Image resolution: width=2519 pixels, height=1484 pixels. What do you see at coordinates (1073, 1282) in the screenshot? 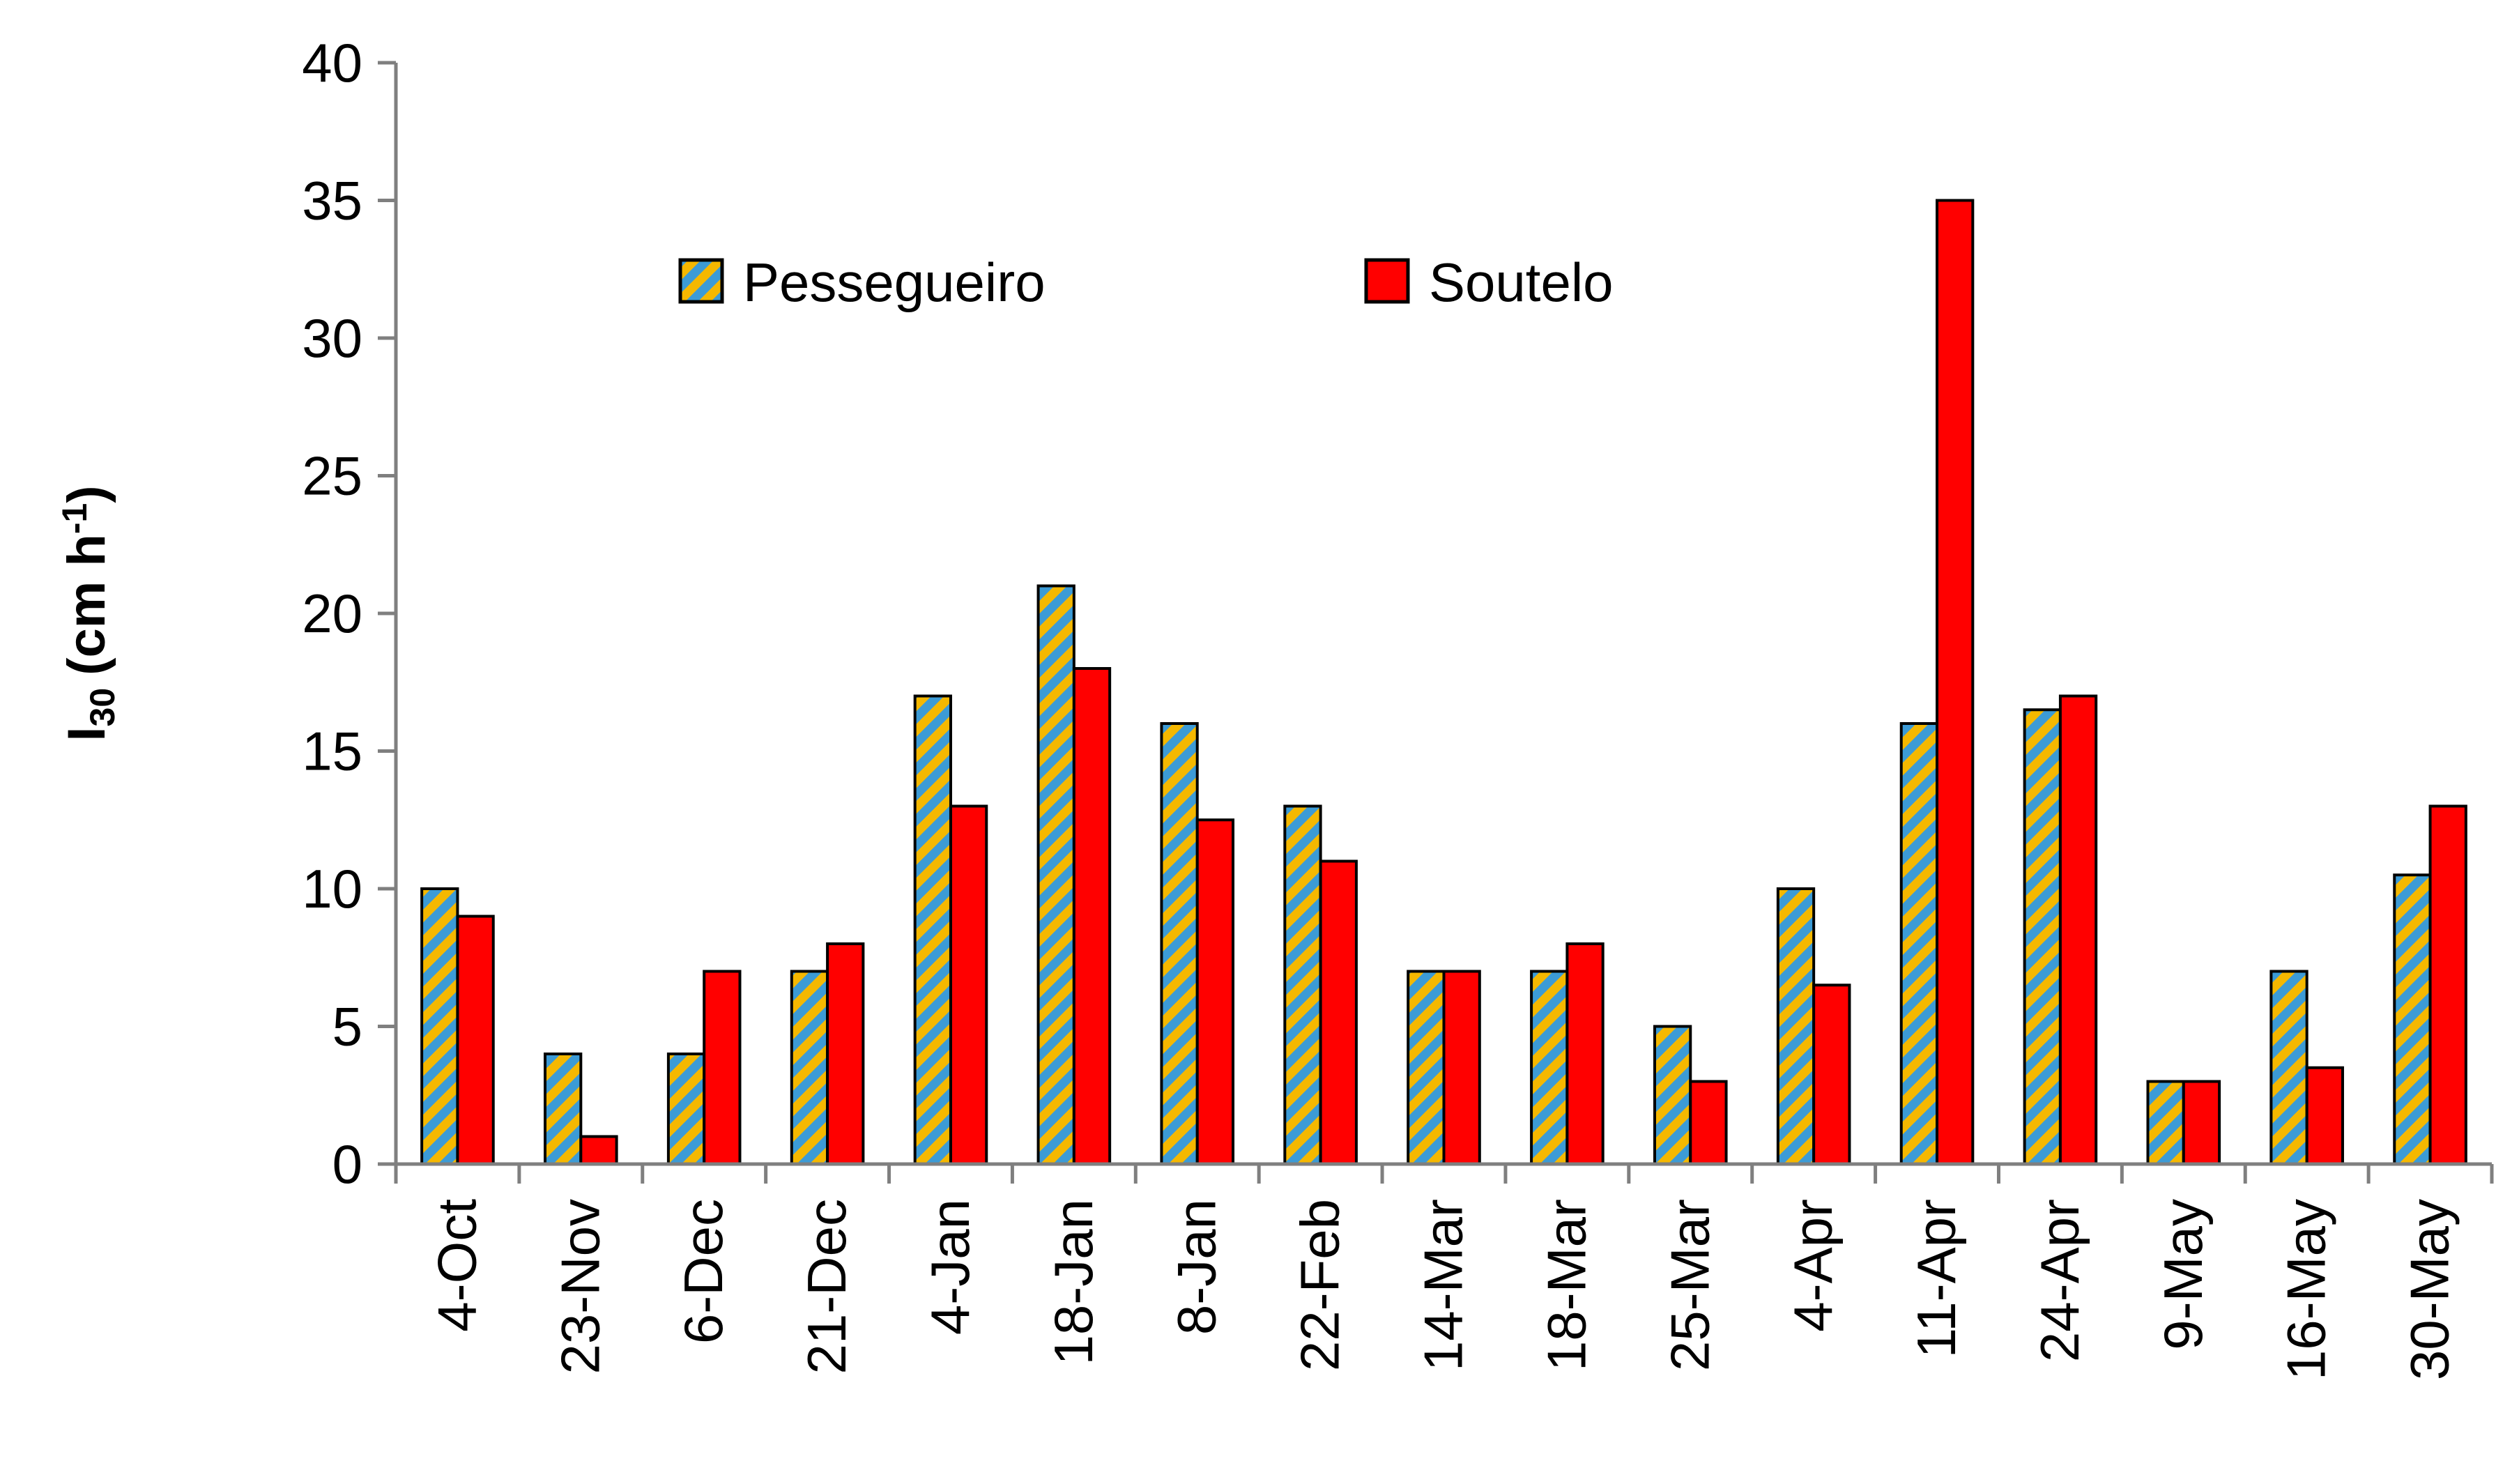
I see `x-tick-label: 18-Jan` at bounding box center [1073, 1282].